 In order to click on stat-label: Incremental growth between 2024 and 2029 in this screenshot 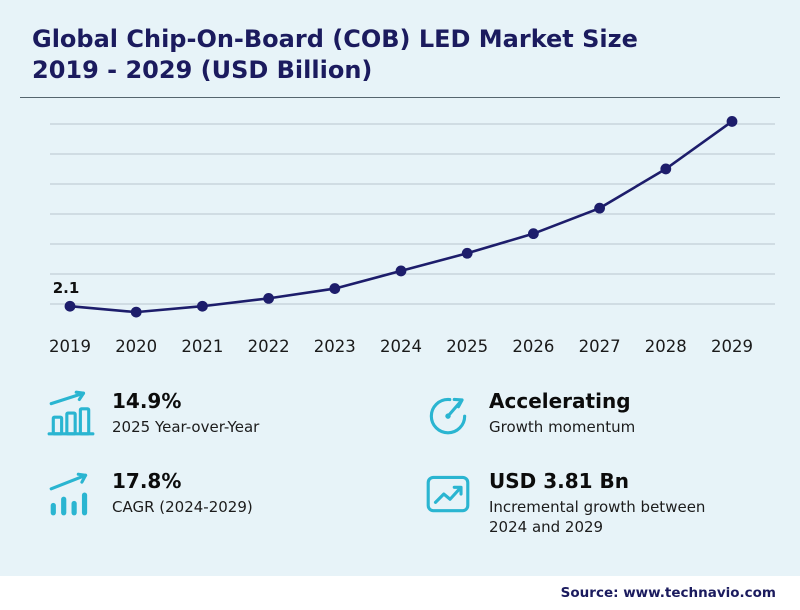, I will do `click(597, 517)`.